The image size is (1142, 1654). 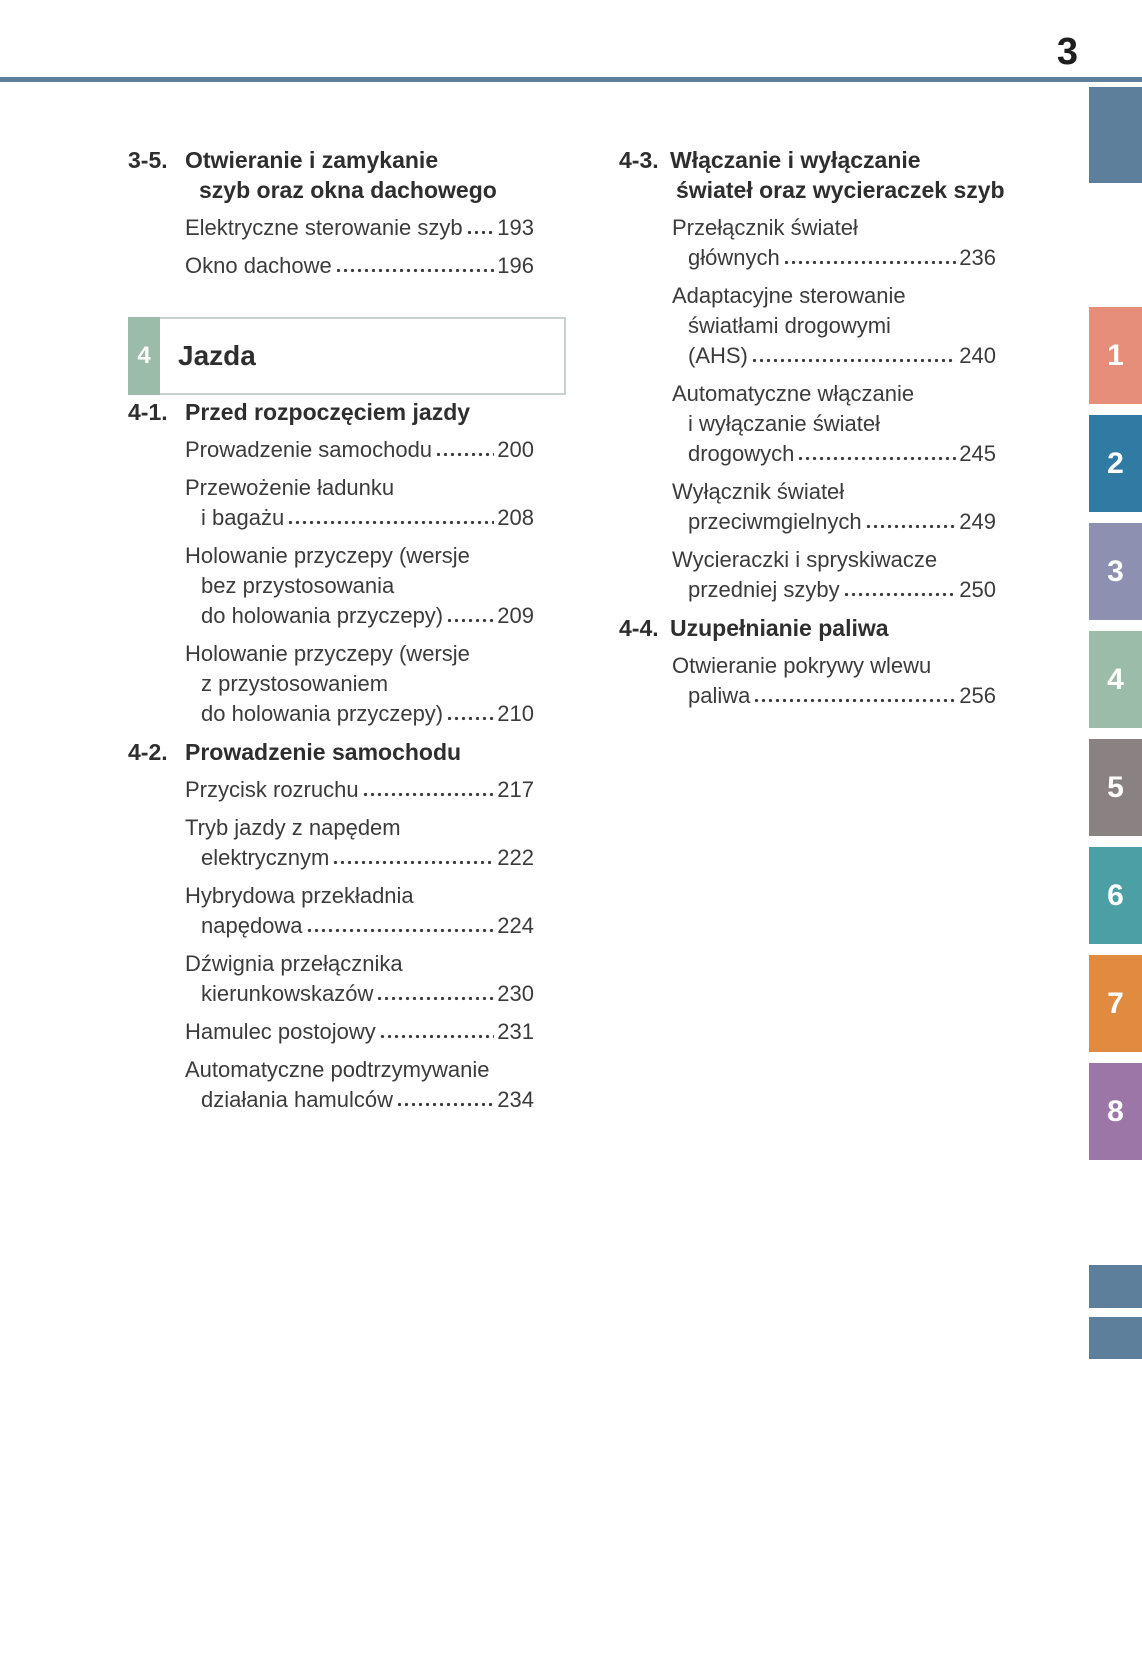 What do you see at coordinates (290, 487) in the screenshot?
I see `entry-line: Przewożenie ładunku` at bounding box center [290, 487].